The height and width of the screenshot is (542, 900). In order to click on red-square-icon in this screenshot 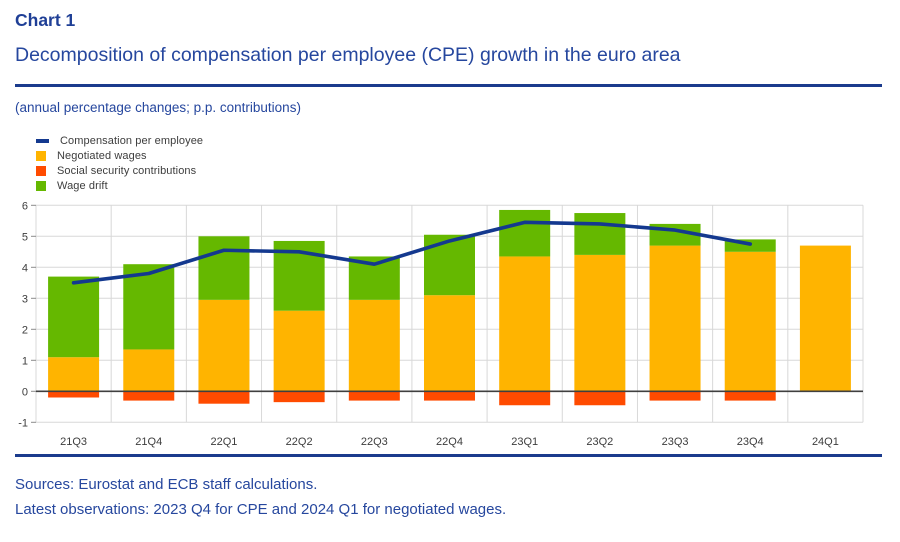, I will do `click(41, 170)`.